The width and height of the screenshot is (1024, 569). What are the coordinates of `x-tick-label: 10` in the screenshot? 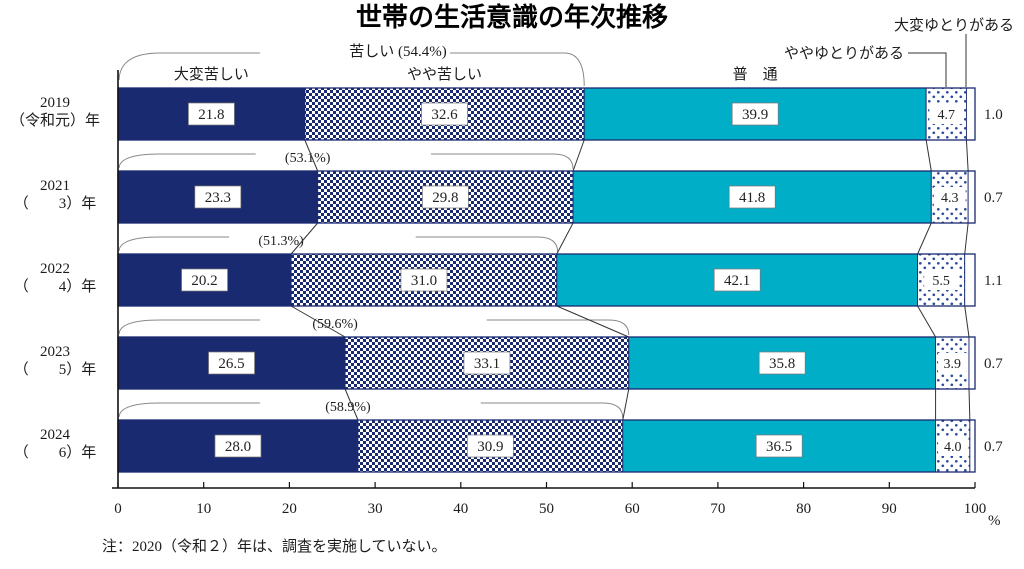 It's located at (203, 509).